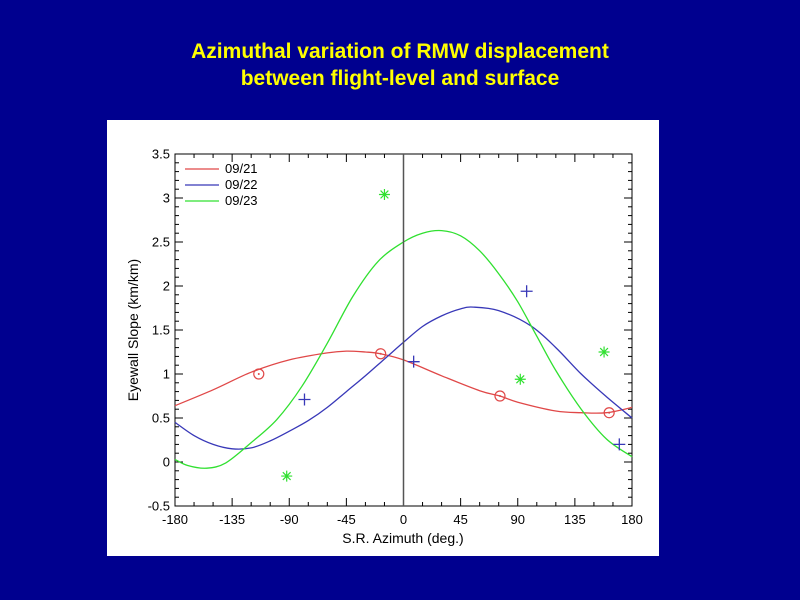 The height and width of the screenshot is (600, 800). What do you see at coordinates (166, 462) in the screenshot?
I see `y-tick-label: 0` at bounding box center [166, 462].